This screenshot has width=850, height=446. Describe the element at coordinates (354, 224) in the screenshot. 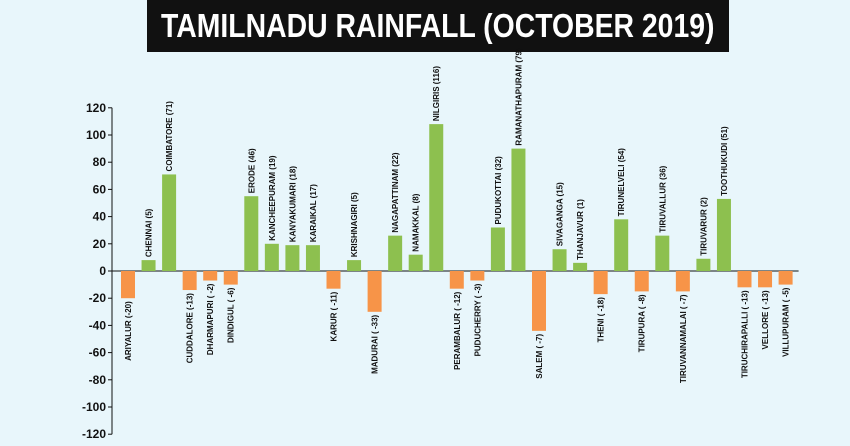

I see `bar-label: KRISHNAGIRI (5)` at that location.